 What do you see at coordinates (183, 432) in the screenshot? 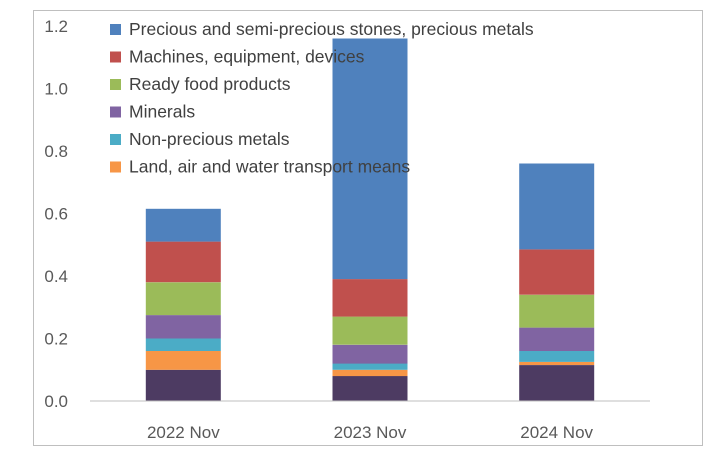
I see `x-tick-label: 2022 Nov` at bounding box center [183, 432].